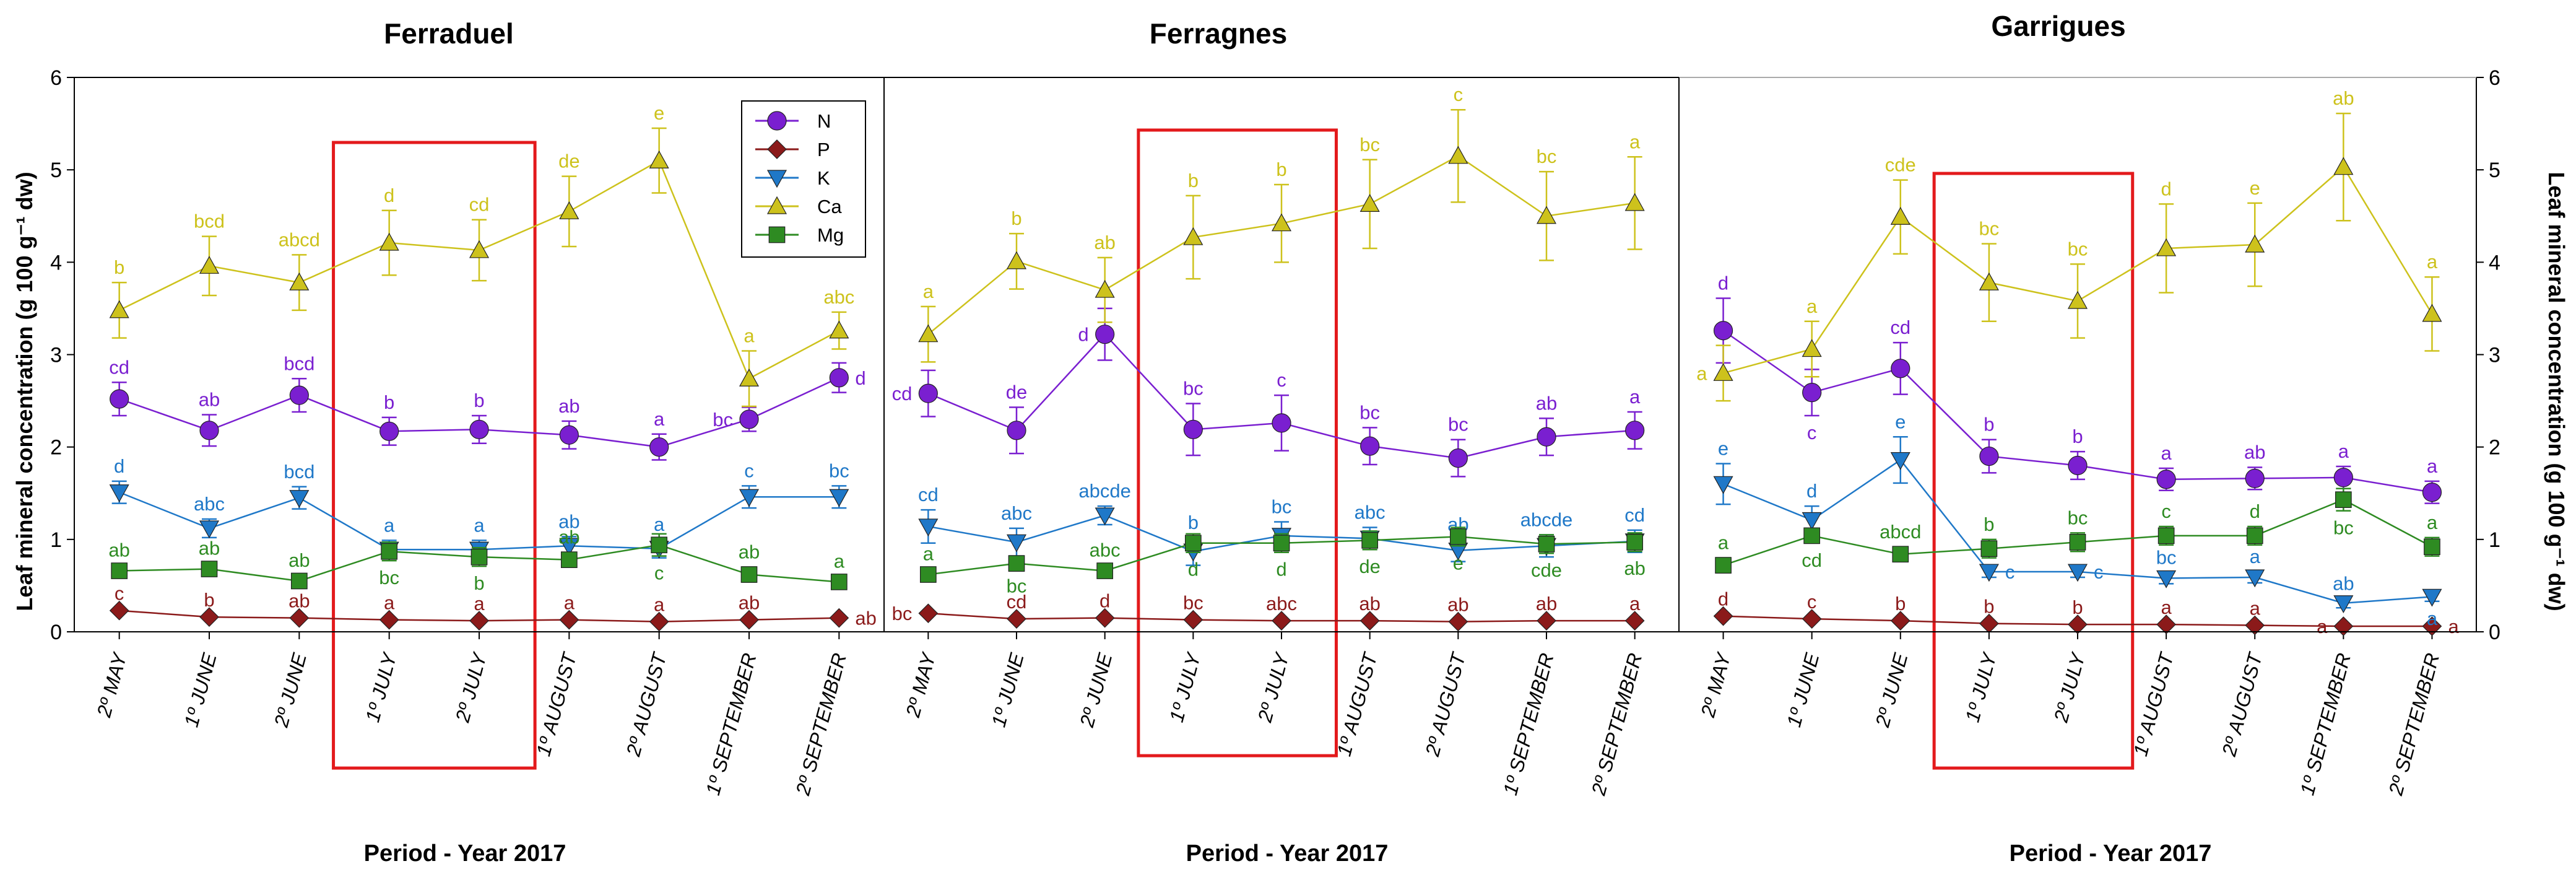 This screenshot has height=874, width=2576. I want to click on significance-label: e, so click(1723, 449).